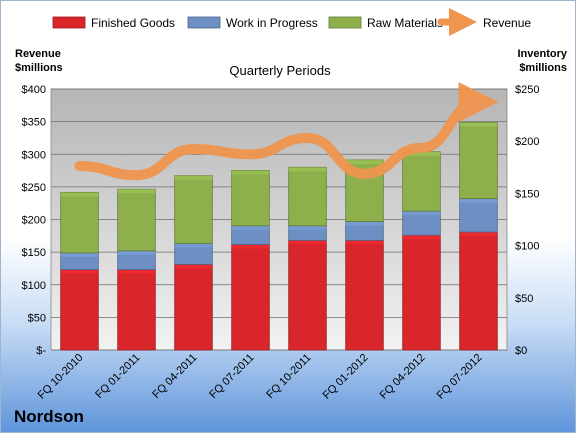 Image resolution: width=576 pixels, height=434 pixels. I want to click on right-tick-label: $250, so click(527, 90).